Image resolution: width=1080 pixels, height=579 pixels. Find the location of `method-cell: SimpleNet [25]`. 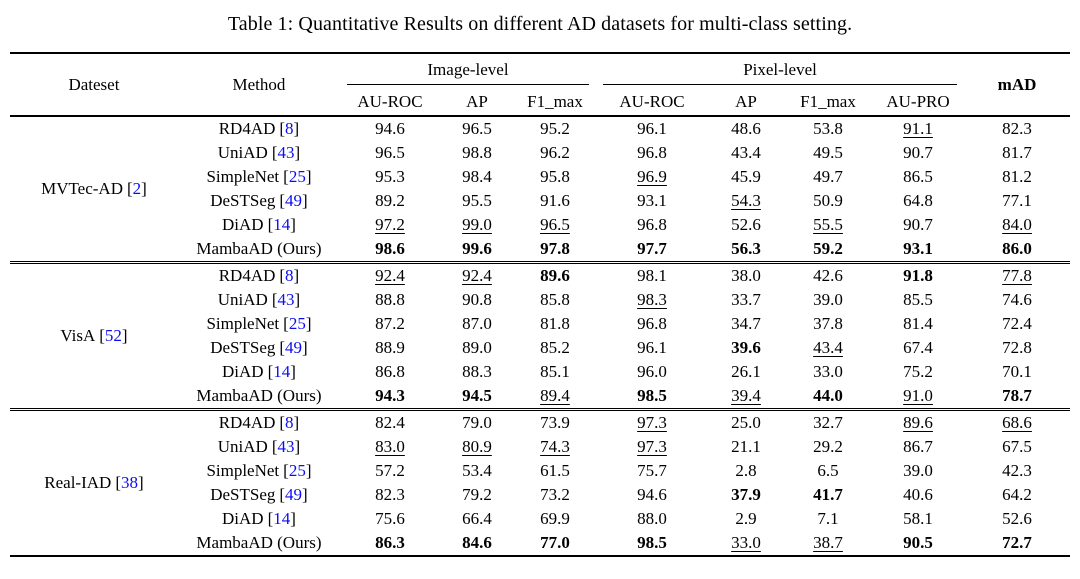

method-cell: SimpleNet [25] is located at coordinates (259, 470).